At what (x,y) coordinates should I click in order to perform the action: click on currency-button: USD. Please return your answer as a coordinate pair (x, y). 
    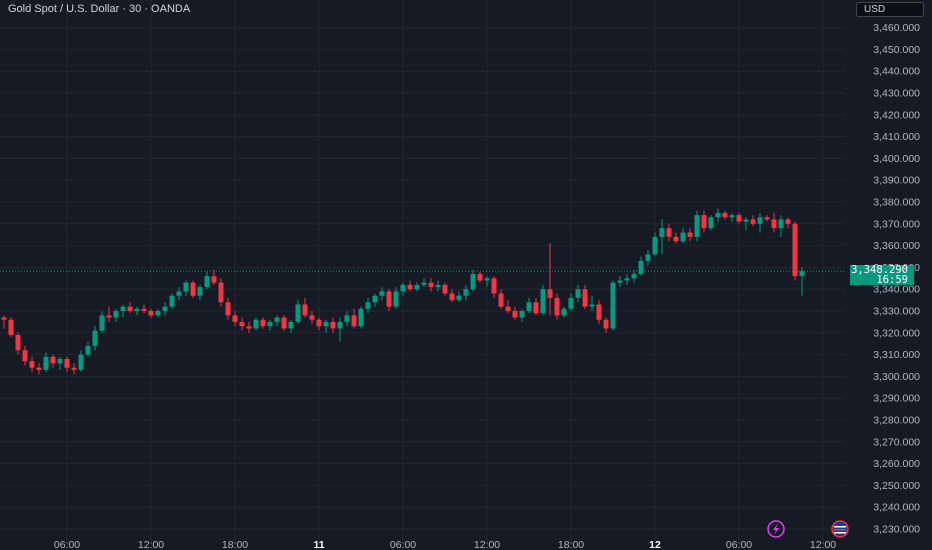
    Looking at the image, I should click on (890, 9).